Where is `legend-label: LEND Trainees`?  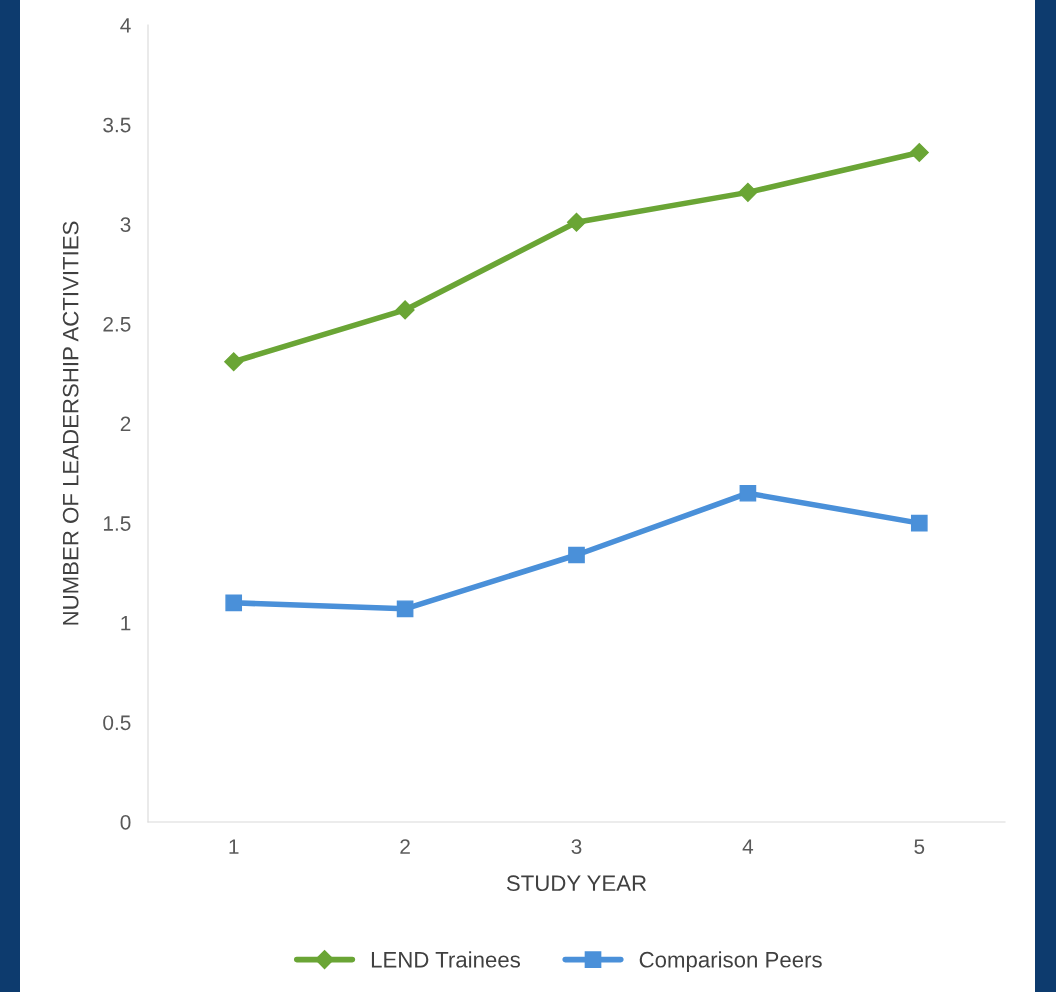
legend-label: LEND Trainees is located at coordinates (445, 959).